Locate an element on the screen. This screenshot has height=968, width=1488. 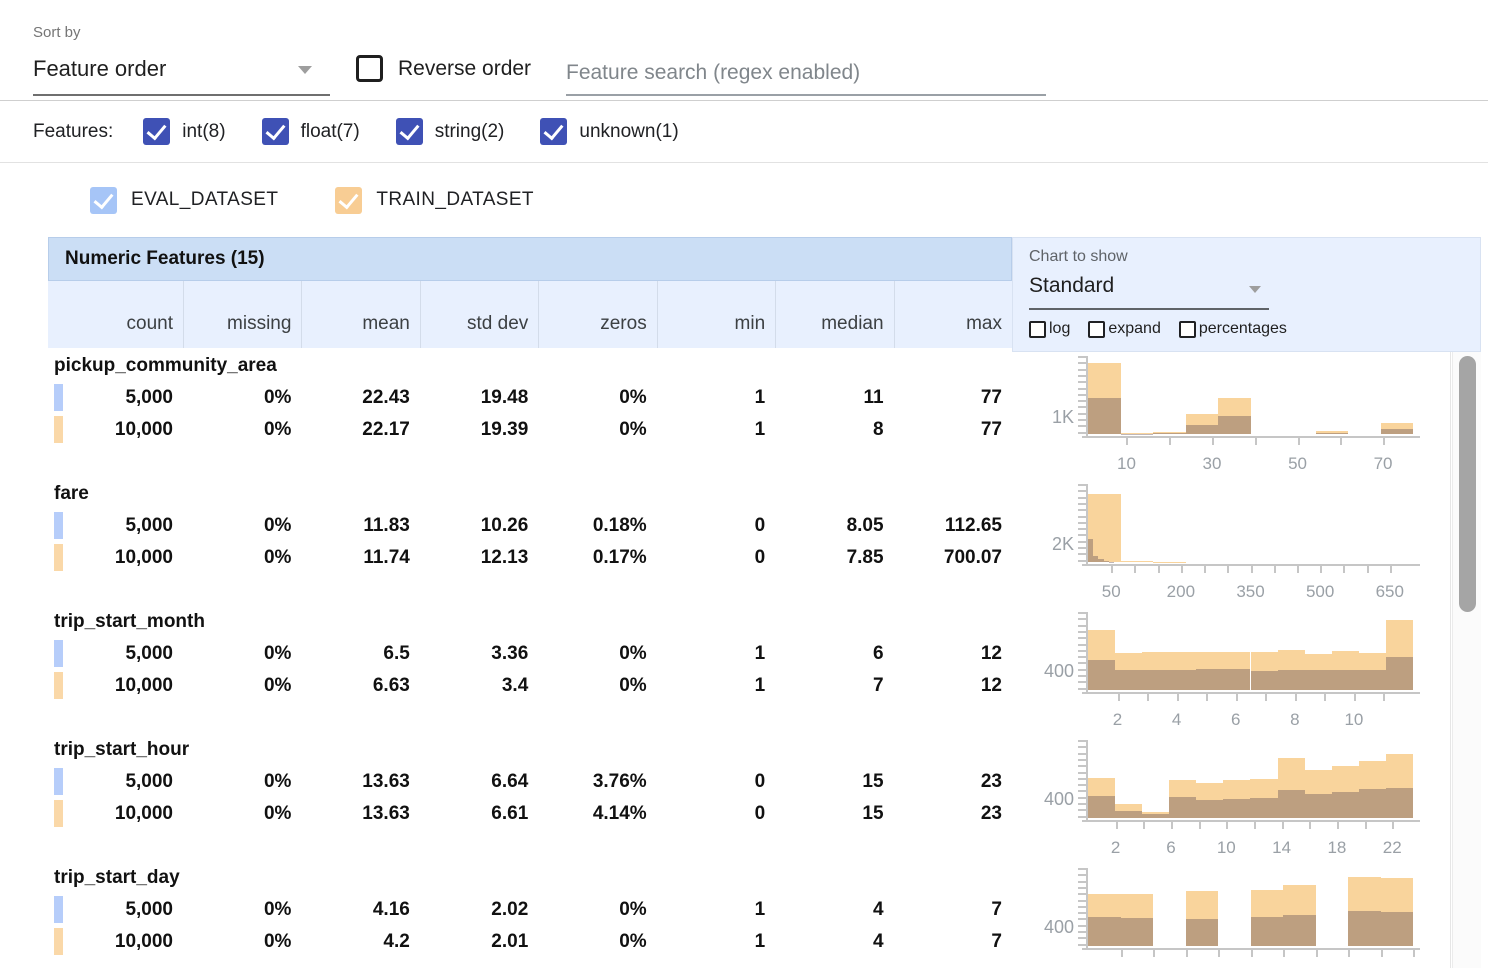
feature-name: trip_start_day is located at coordinates (117, 877).